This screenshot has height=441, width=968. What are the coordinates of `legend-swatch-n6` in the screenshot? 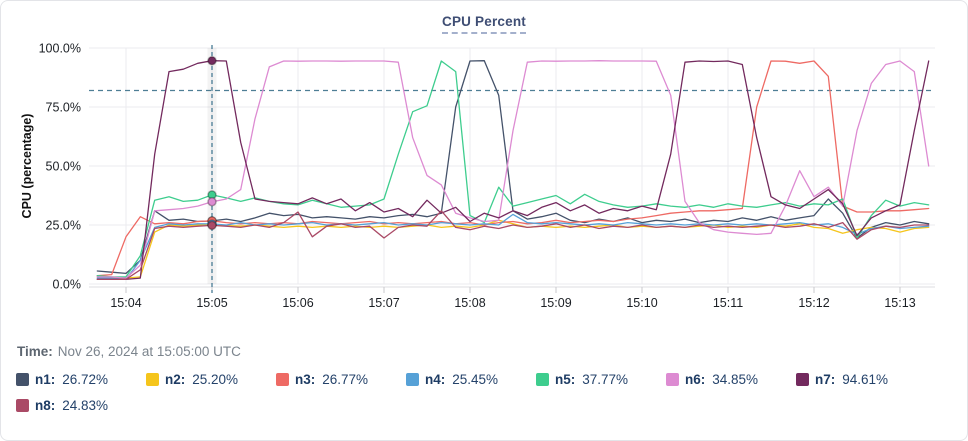 It's located at (672, 379).